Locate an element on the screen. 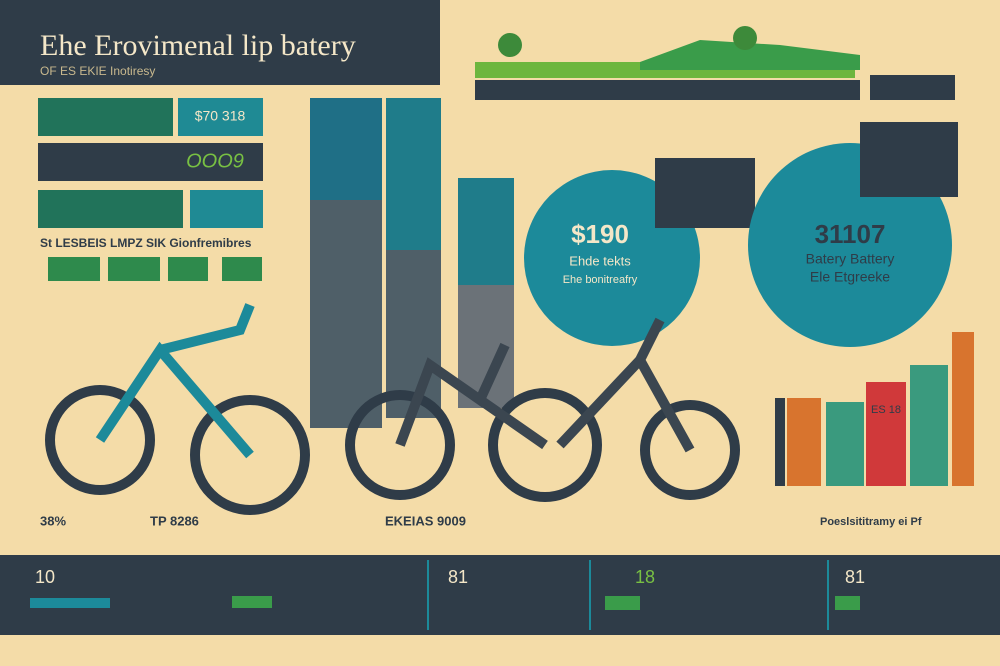  callout-note: Ele Etgreeke is located at coordinates (850, 277).